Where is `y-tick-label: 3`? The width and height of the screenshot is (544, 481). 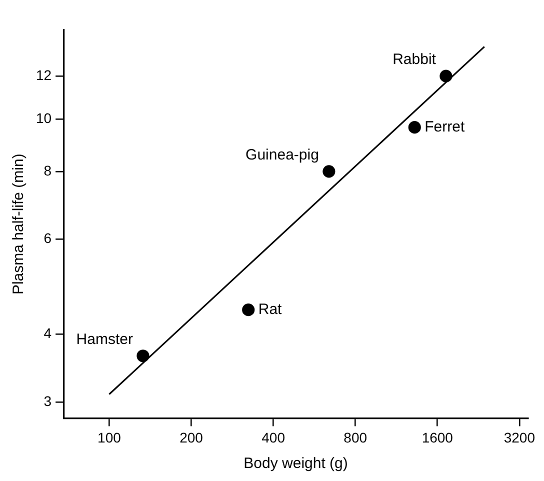 y-tick-label: 3 is located at coordinates (48, 400).